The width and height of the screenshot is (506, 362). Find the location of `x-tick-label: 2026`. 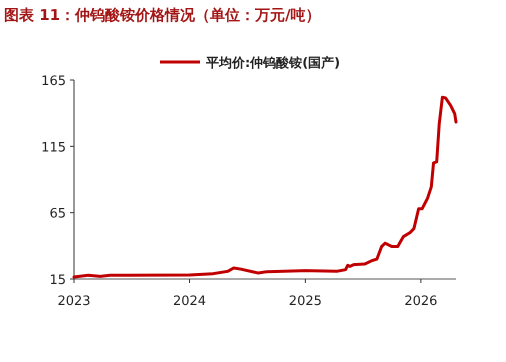

x-tick-label: 2026 is located at coordinates (421, 301).